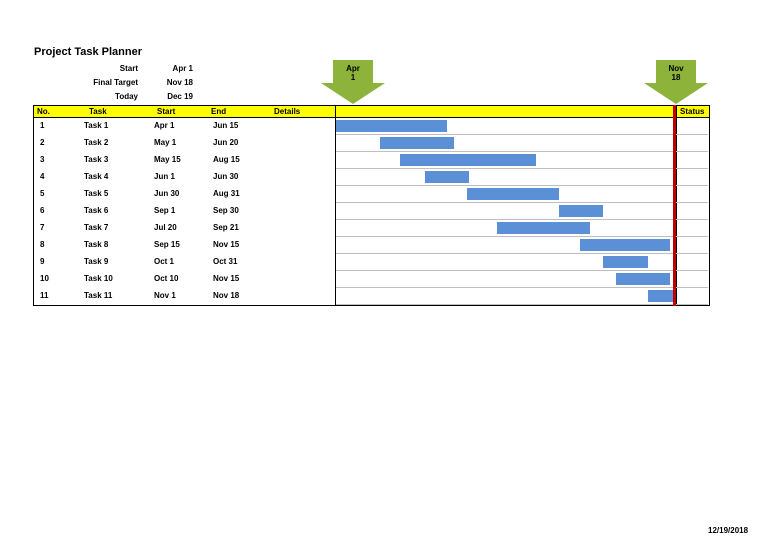 Image resolution: width=768 pixels, height=543 pixels. I want to click on task-table, so click(184, 211).